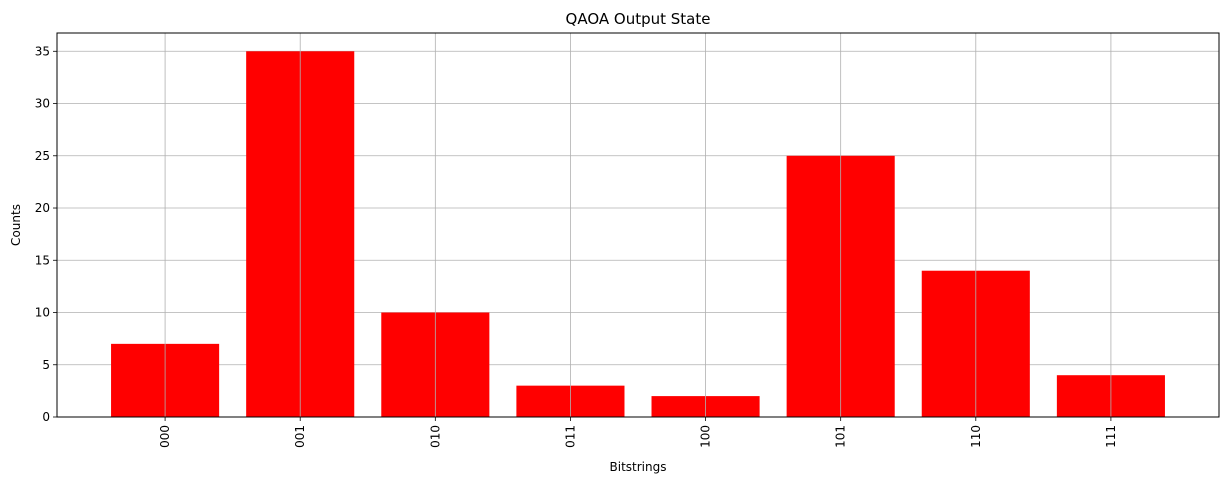  I want to click on x-tick-label: 111, so click(1111, 436).